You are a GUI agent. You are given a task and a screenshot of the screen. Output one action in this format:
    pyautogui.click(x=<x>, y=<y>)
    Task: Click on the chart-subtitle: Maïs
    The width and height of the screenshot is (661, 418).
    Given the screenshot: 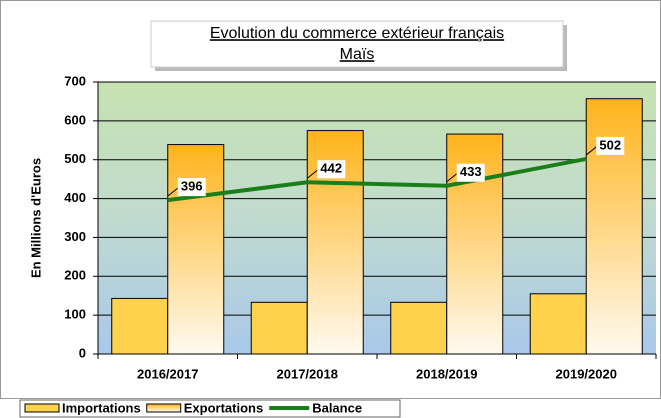 What is the action you would take?
    pyautogui.click(x=357, y=54)
    